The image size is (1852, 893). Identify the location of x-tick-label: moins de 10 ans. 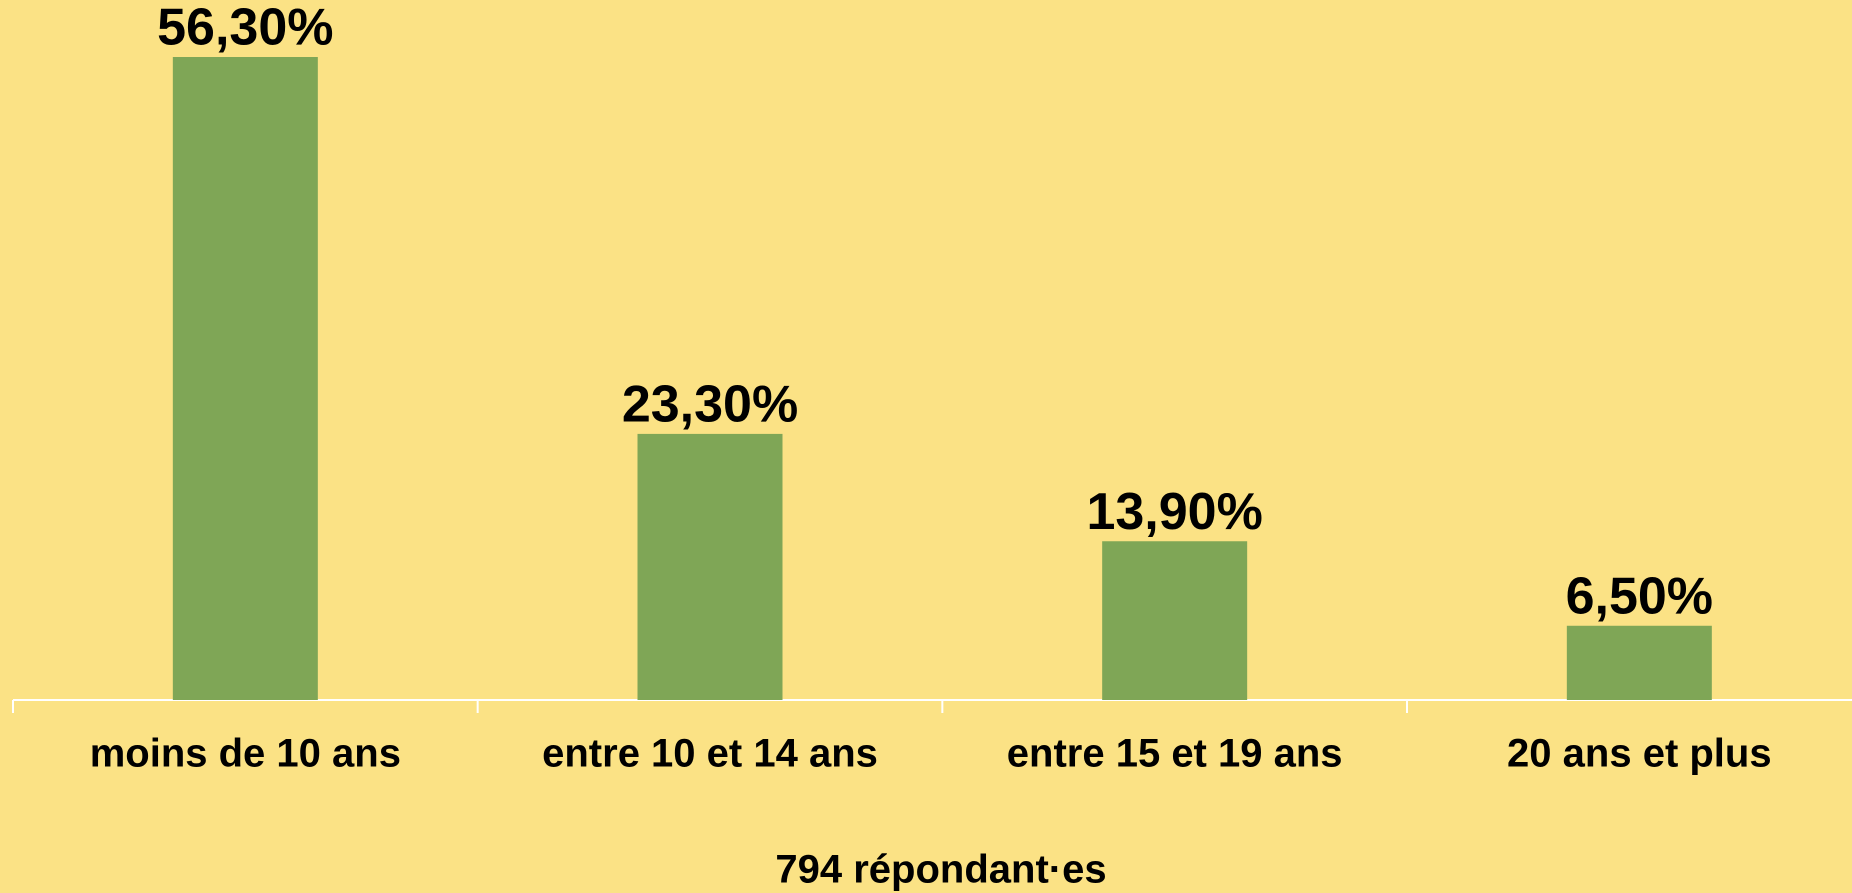
(245, 754).